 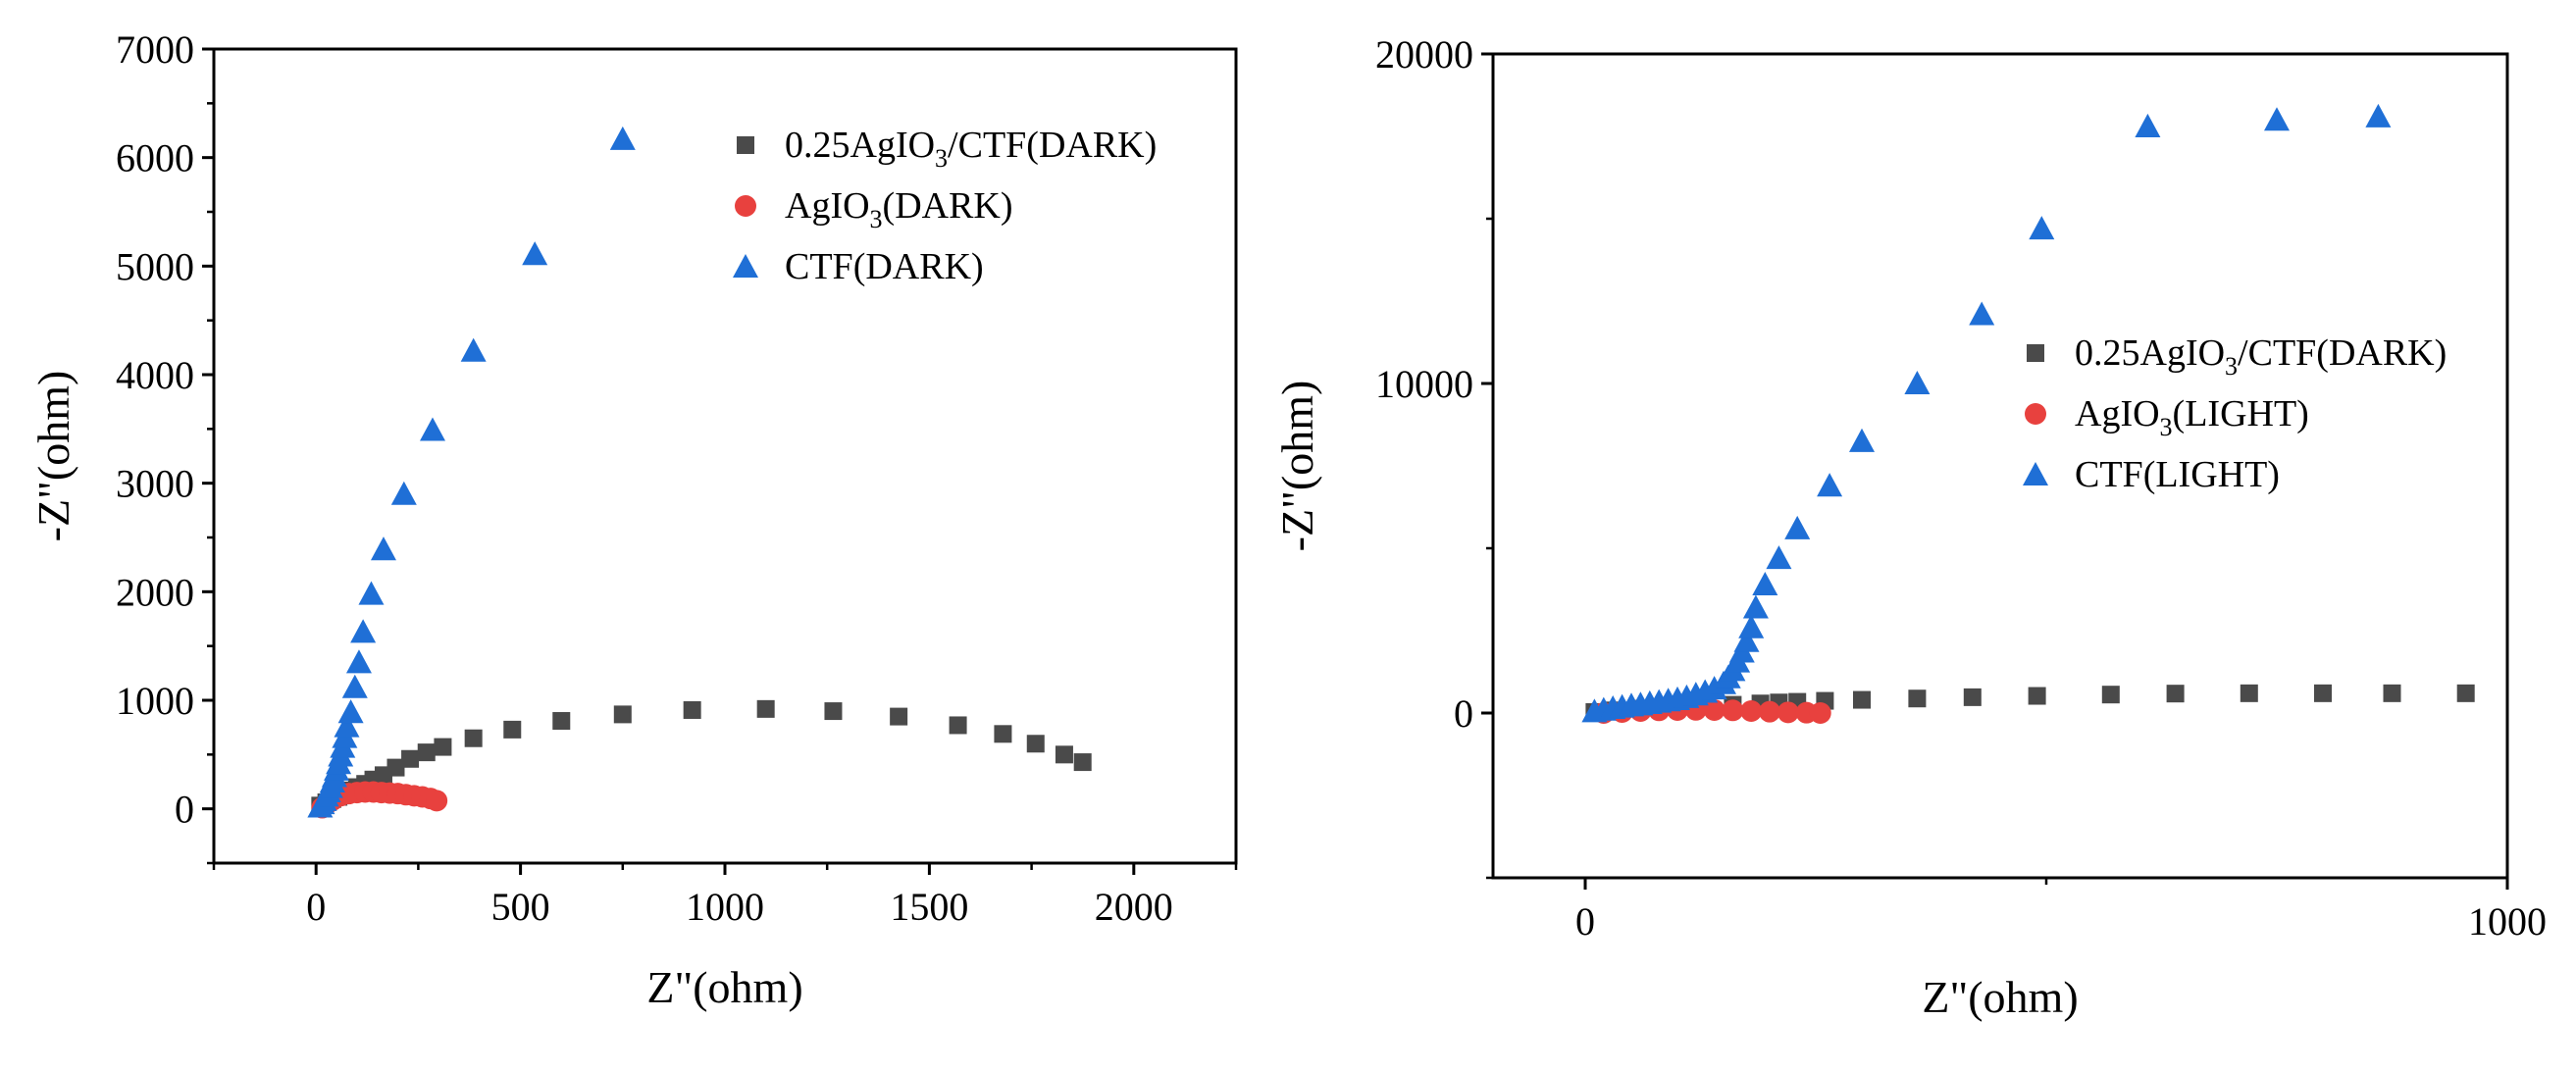 What do you see at coordinates (1424, 384) in the screenshot?
I see `y-tick-label: 10000` at bounding box center [1424, 384].